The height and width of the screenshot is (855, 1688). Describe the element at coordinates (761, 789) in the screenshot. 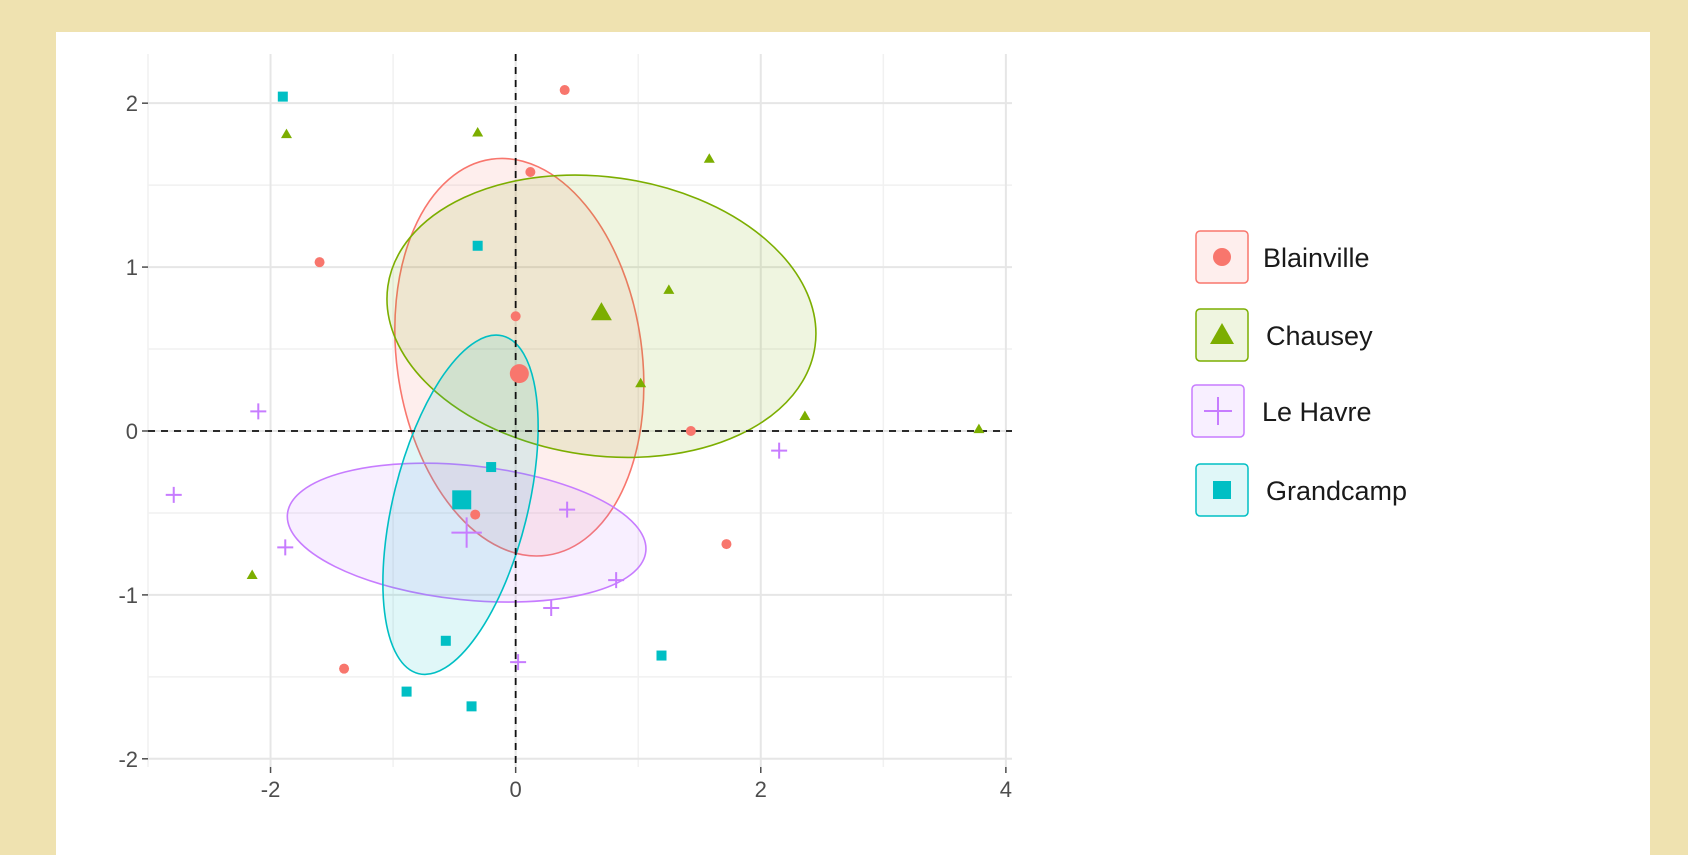

I see `x-tick-label: 2` at that location.